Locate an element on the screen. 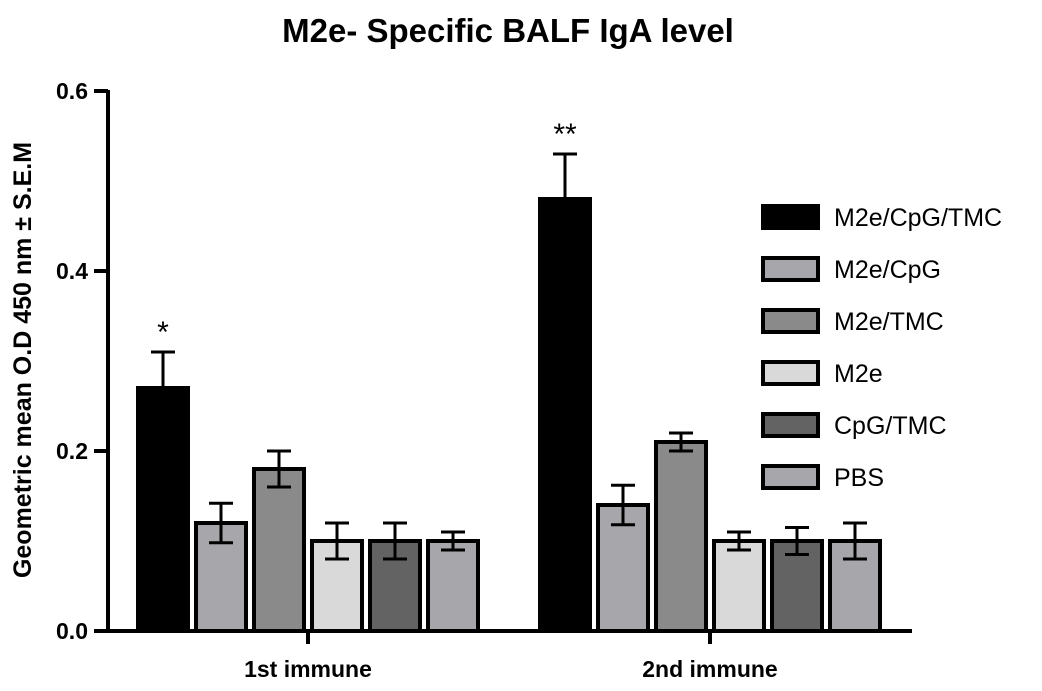 This screenshot has height=691, width=1042. legend-label: PBS is located at coordinates (859, 478).